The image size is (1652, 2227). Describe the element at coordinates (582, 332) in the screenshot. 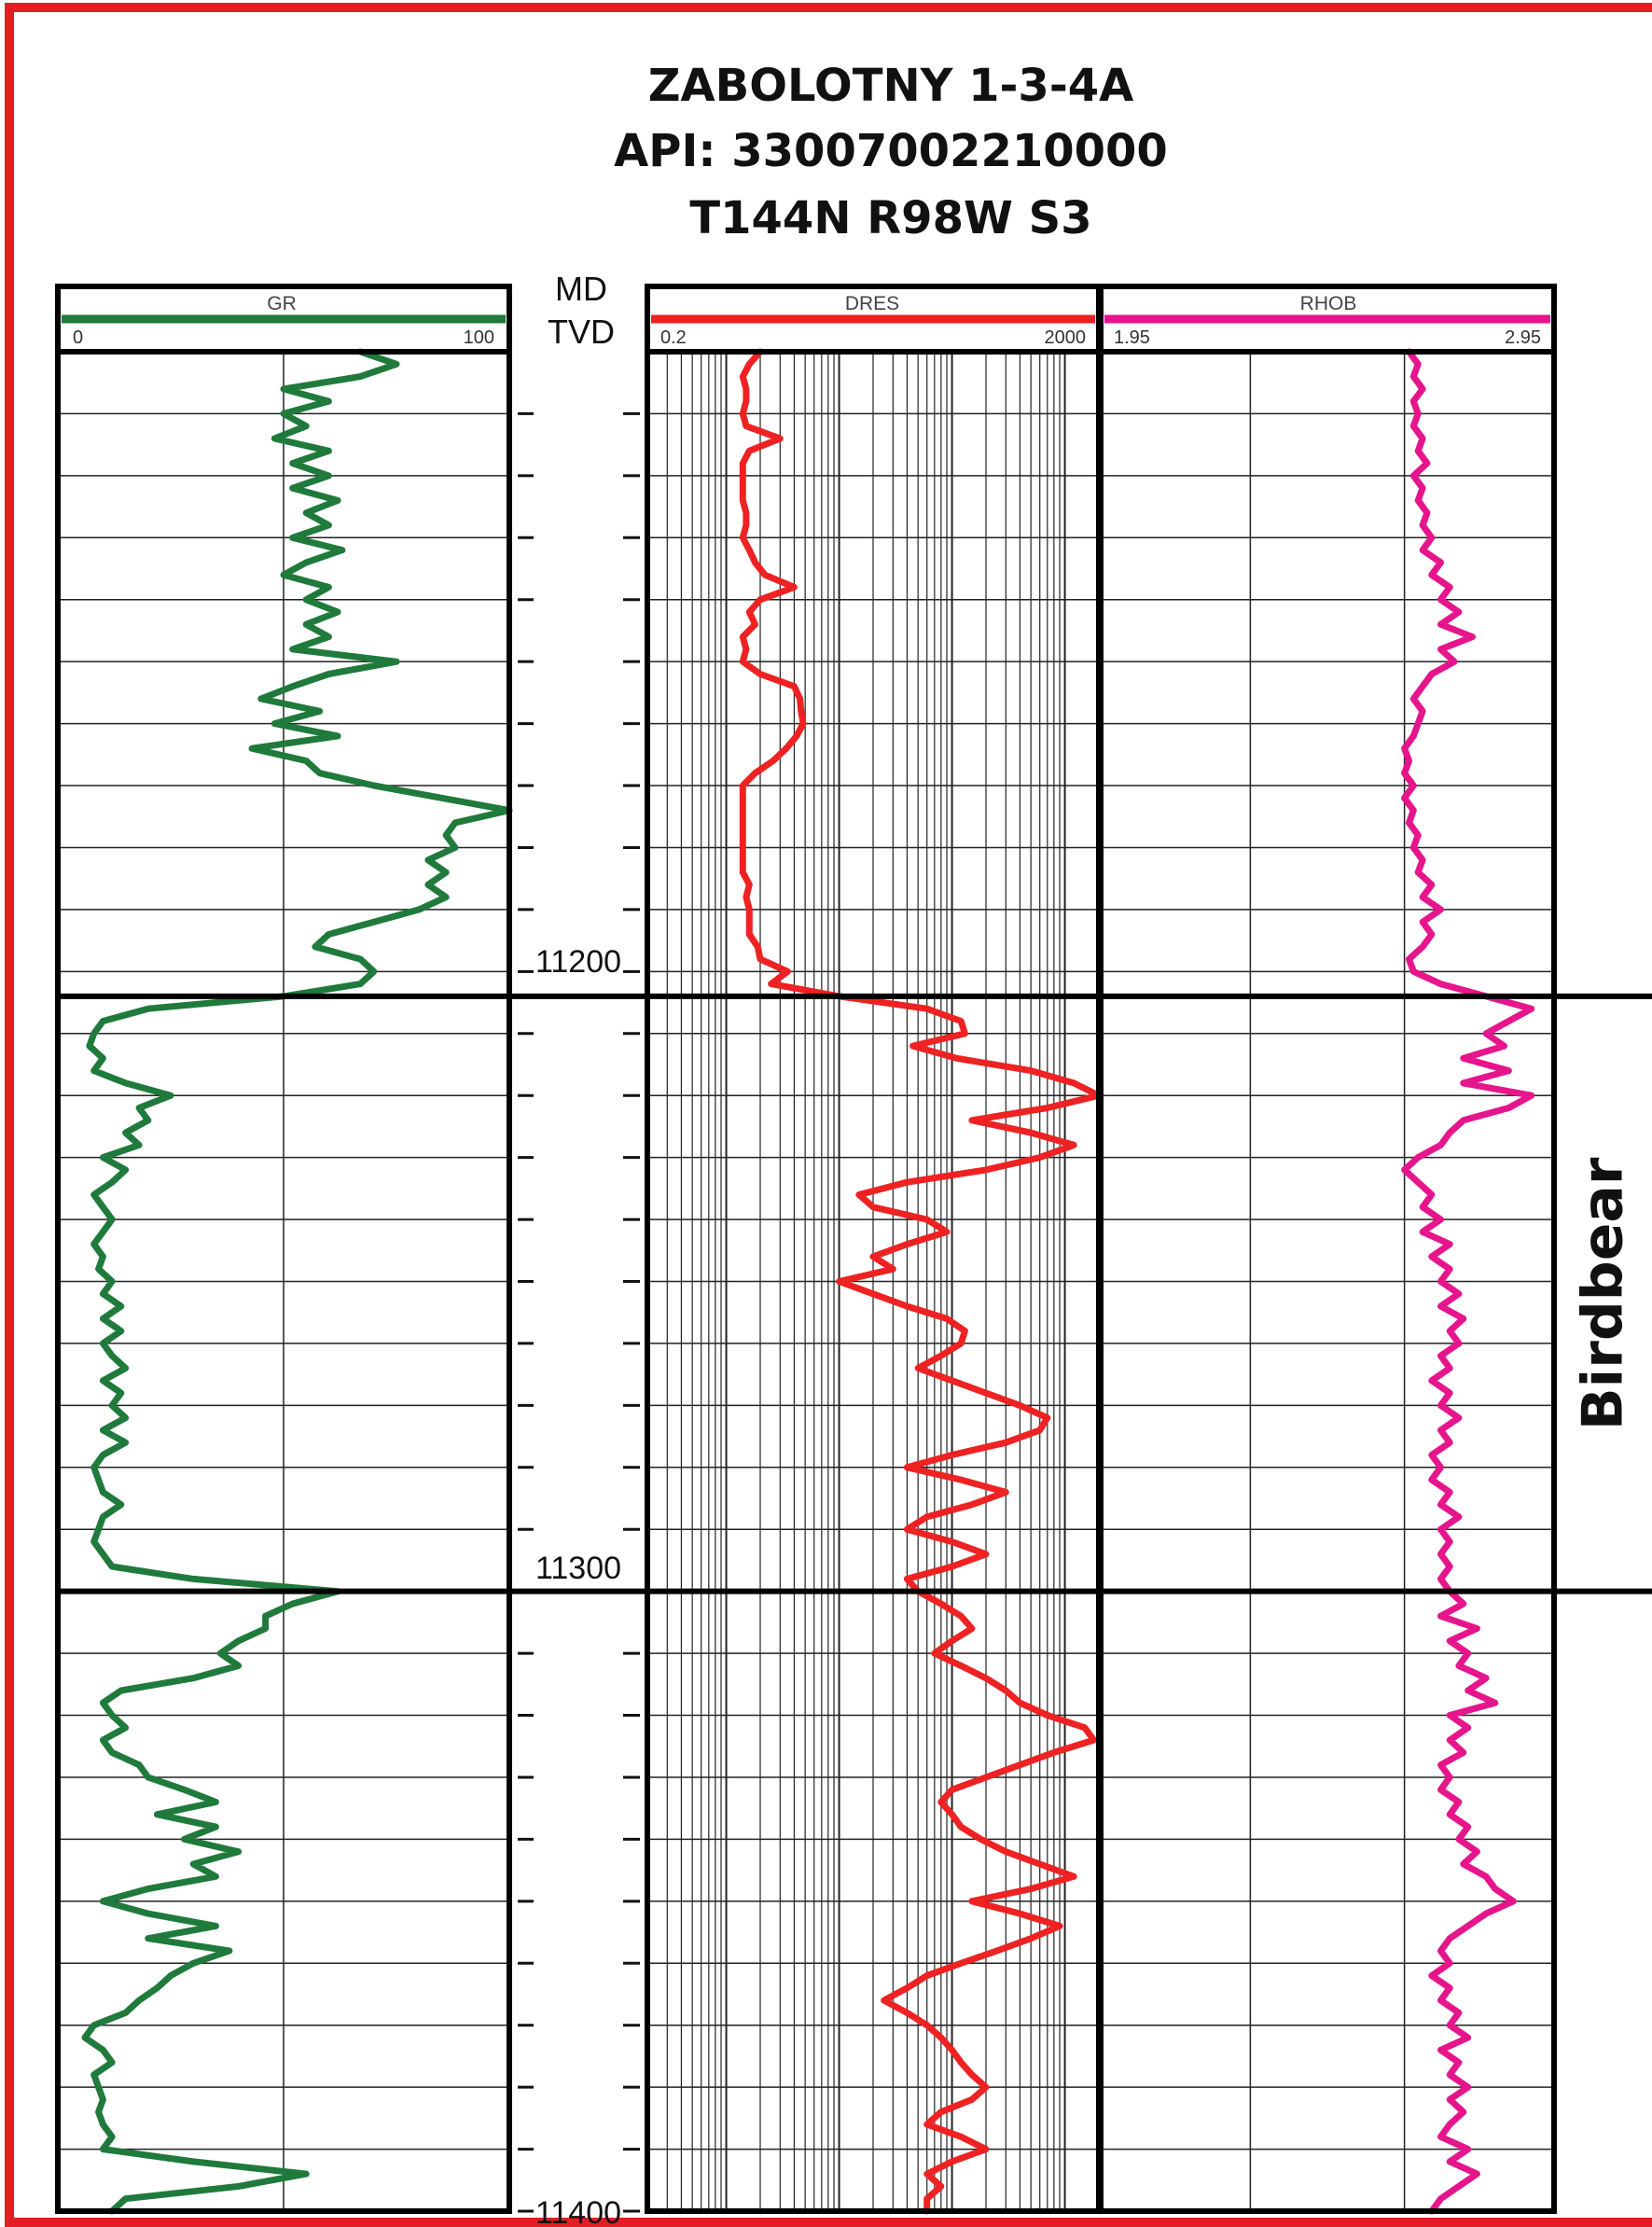

I see `depth-header-tvd: TVD` at that location.